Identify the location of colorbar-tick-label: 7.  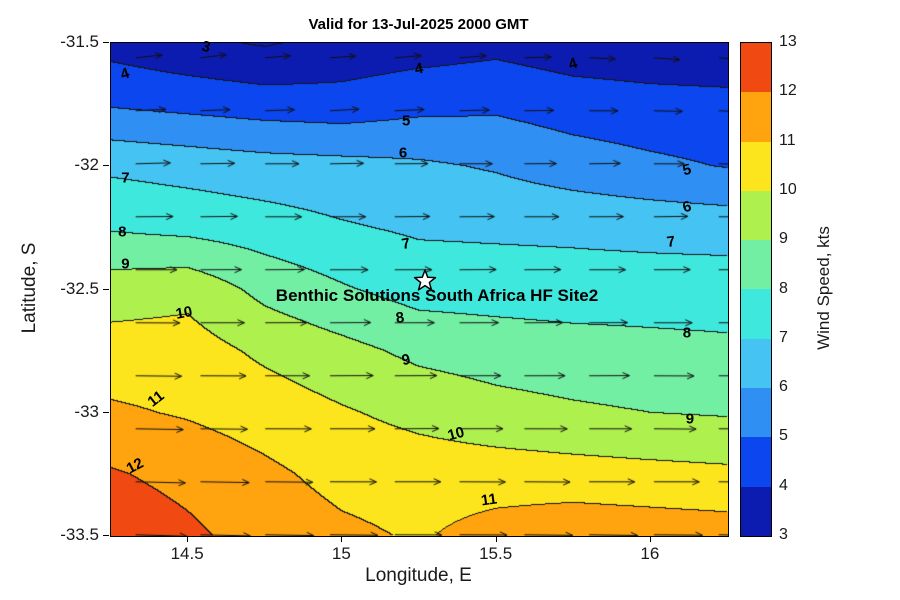
(783, 337).